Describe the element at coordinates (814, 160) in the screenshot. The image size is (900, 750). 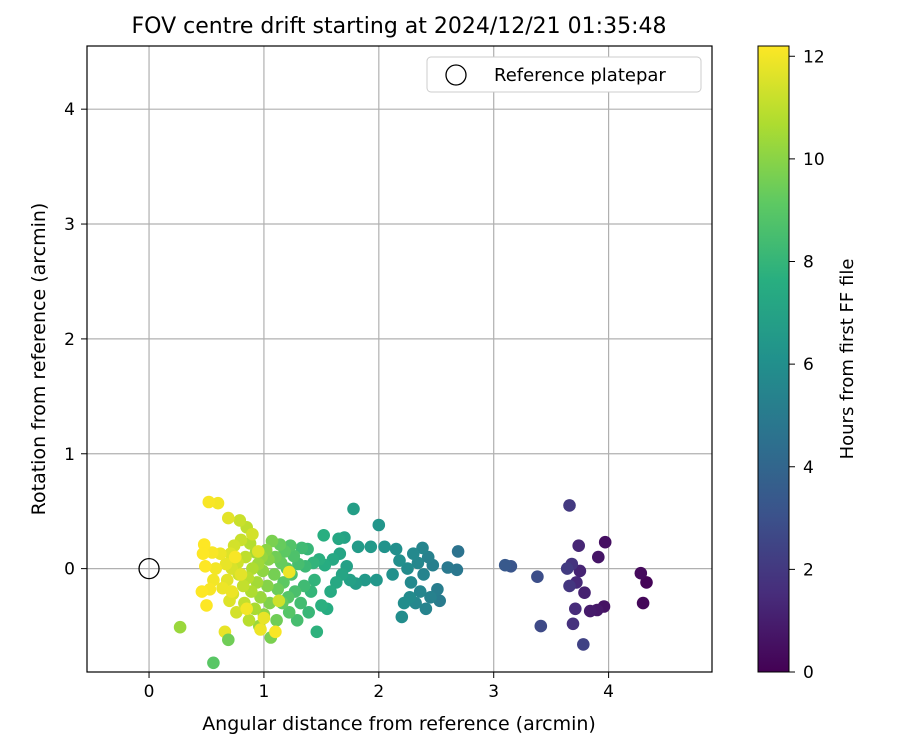
I see `colorbar-tick-label: 10` at that location.